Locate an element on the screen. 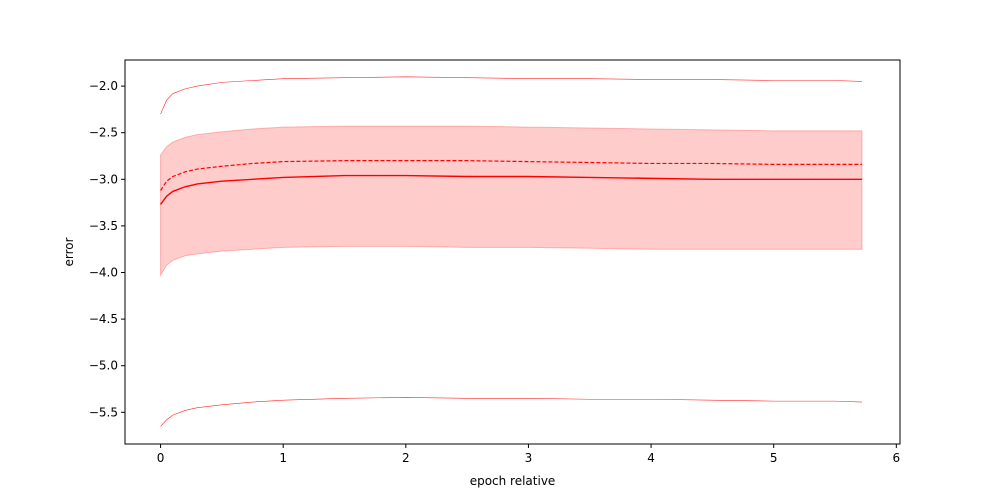  y-axis-title: error is located at coordinates (69, 251).